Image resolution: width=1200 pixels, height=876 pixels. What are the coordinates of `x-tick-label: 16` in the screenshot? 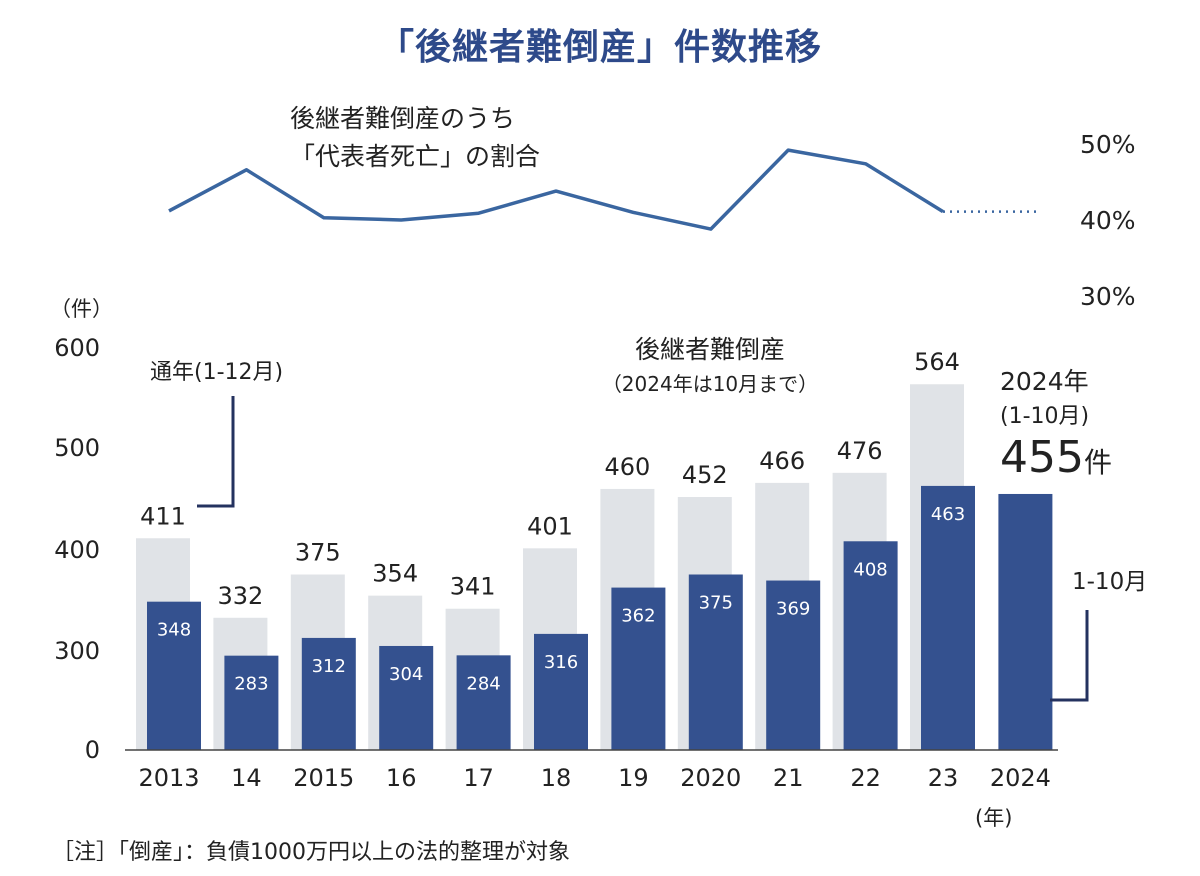 It's located at (401, 778).